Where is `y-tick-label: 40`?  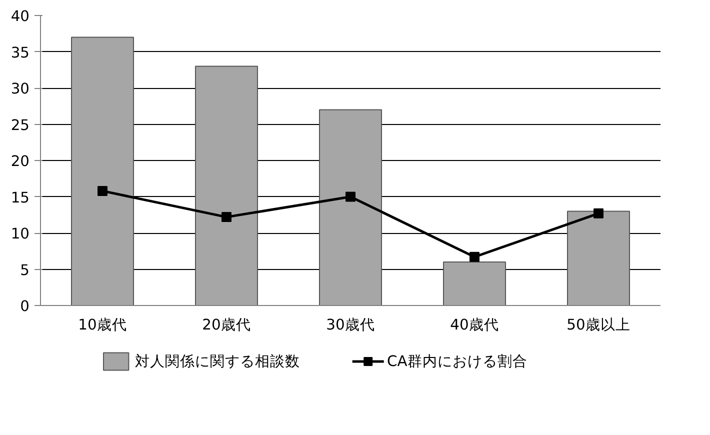 y-tick-label: 40 is located at coordinates (20, 16).